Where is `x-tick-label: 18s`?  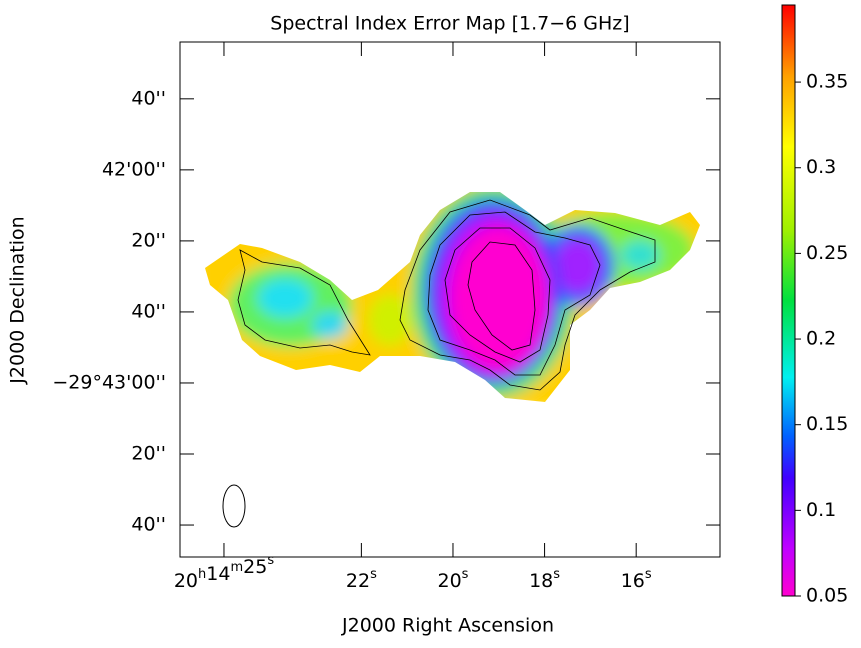 x-tick-label: 18s is located at coordinates (544, 579).